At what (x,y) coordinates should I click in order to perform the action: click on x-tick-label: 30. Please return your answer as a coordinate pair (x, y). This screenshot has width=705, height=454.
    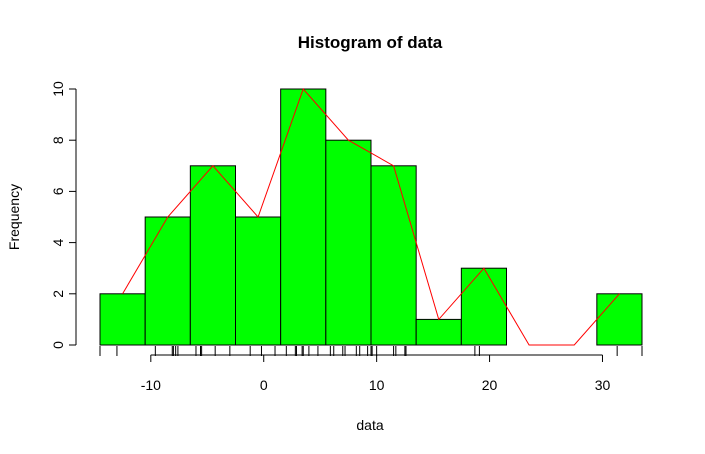
    Looking at the image, I should click on (603, 385).